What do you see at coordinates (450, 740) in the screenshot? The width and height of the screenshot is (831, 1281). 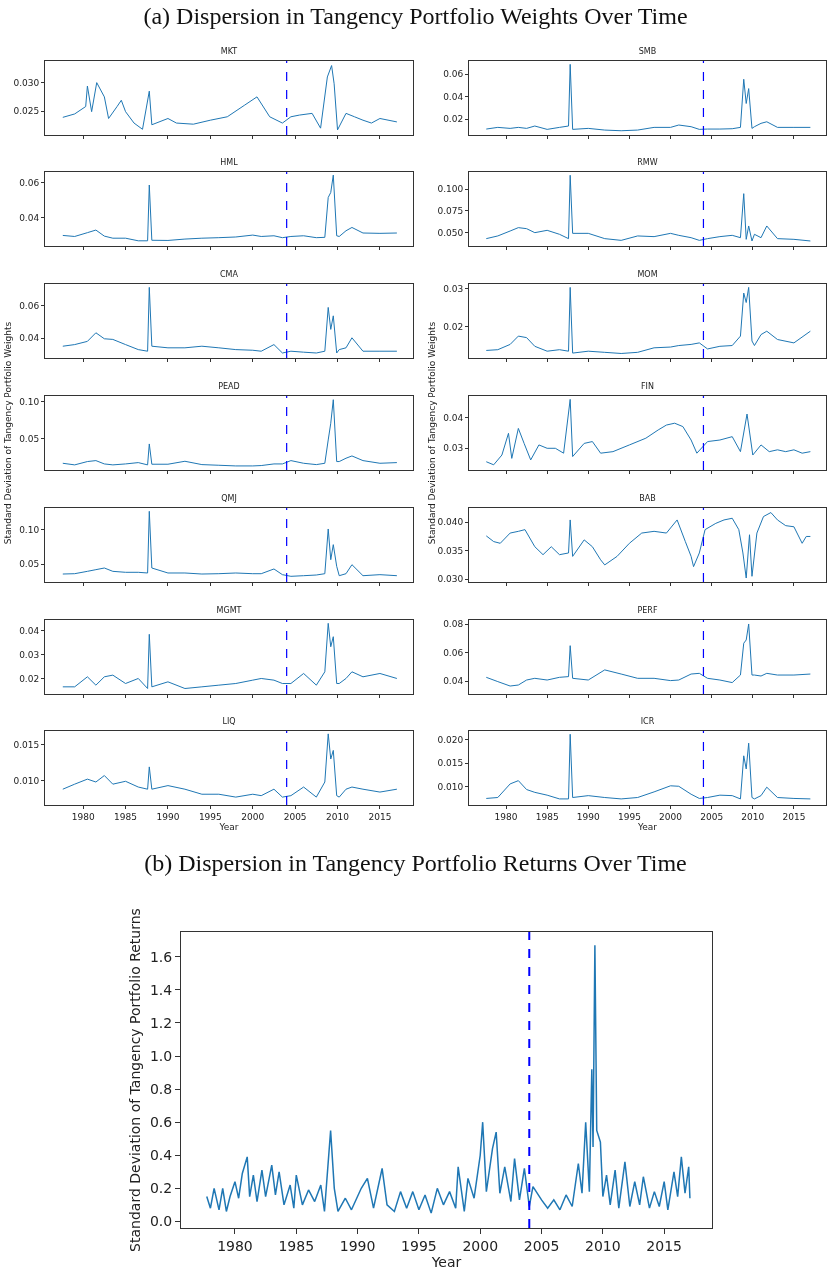 I see `y-tick-label: 0.020` at bounding box center [450, 740].